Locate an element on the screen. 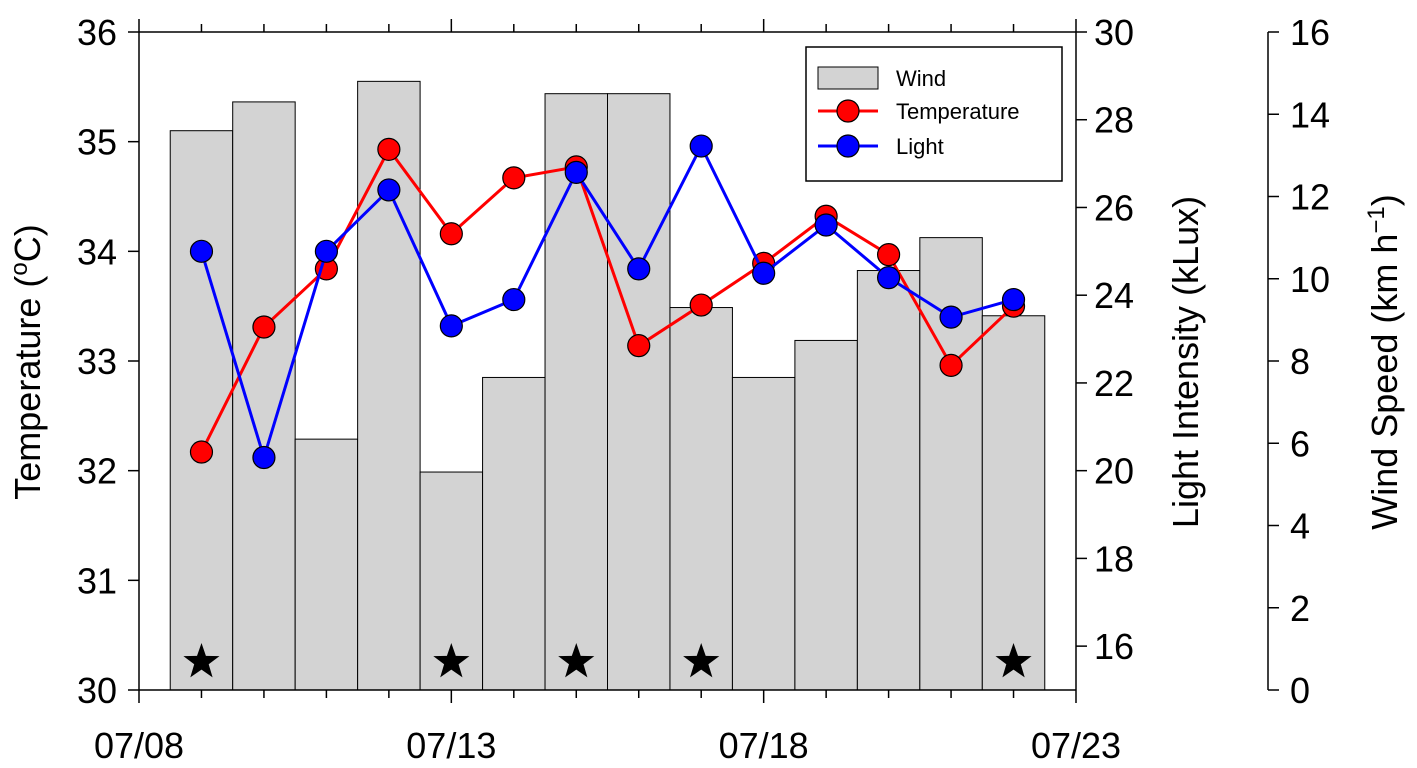 This screenshot has height=768, width=1417. wind-tick-label: 12 is located at coordinates (1310, 197).